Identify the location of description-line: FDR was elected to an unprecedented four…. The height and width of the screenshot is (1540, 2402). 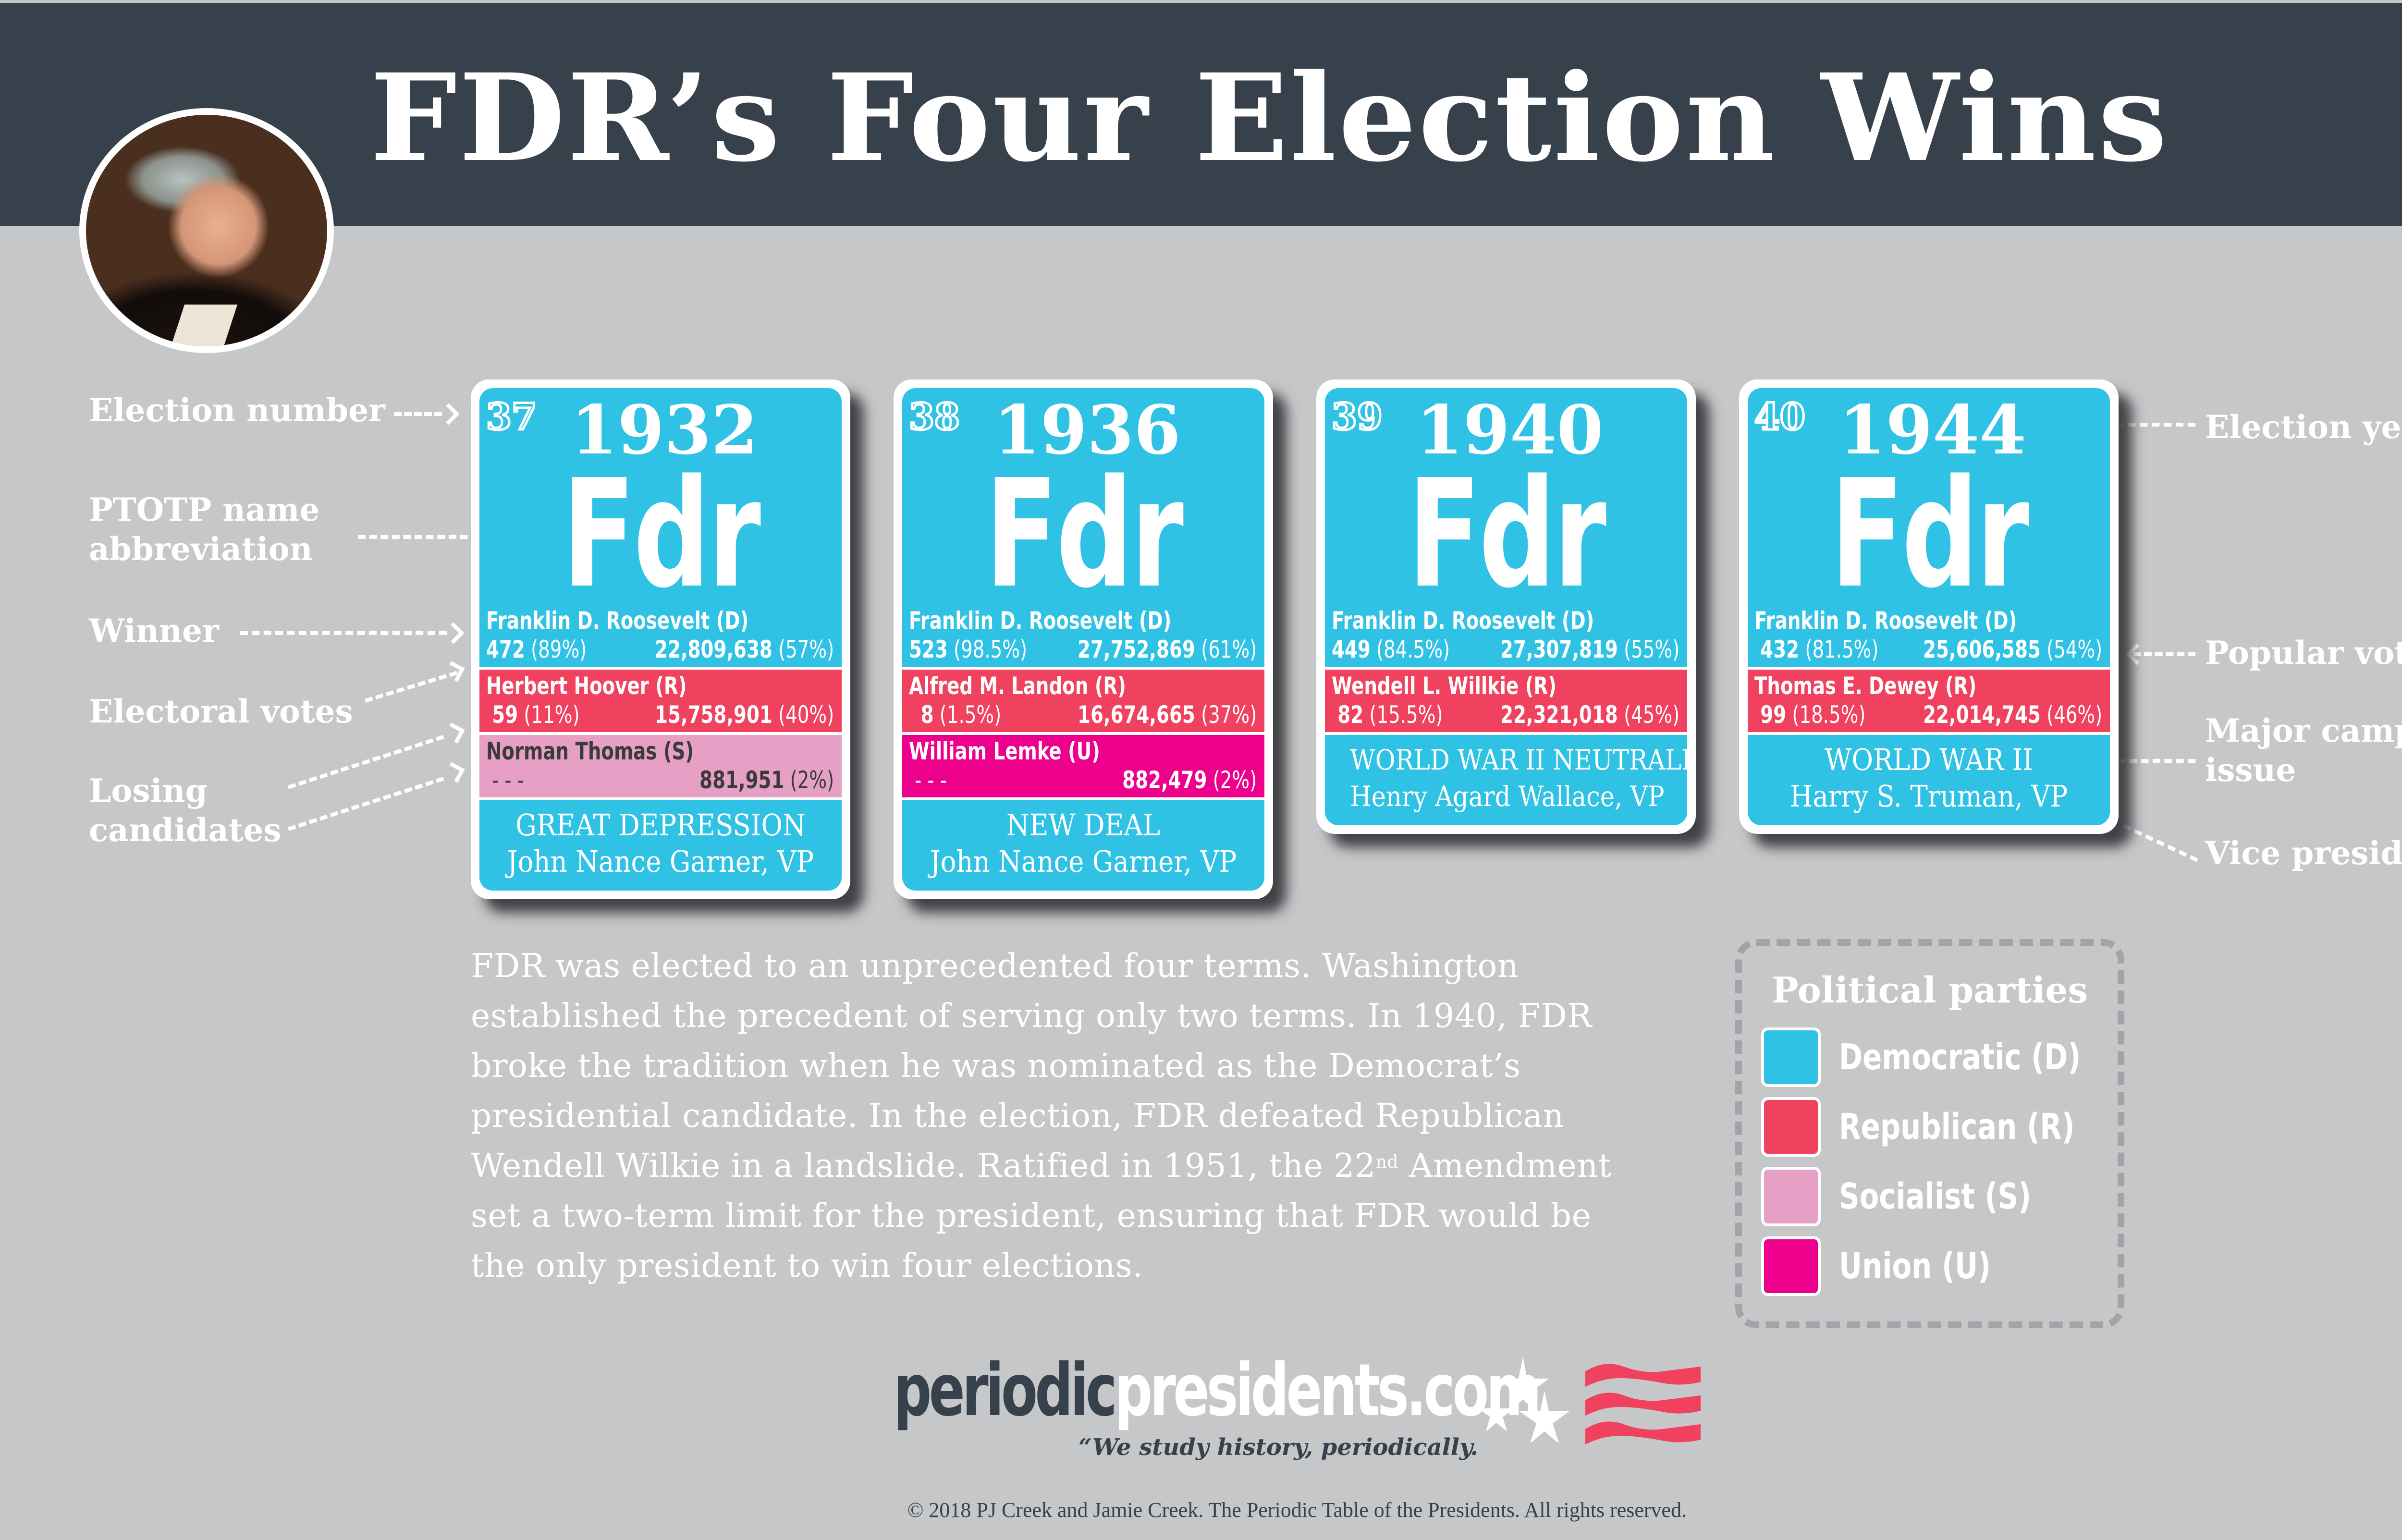
(995, 966).